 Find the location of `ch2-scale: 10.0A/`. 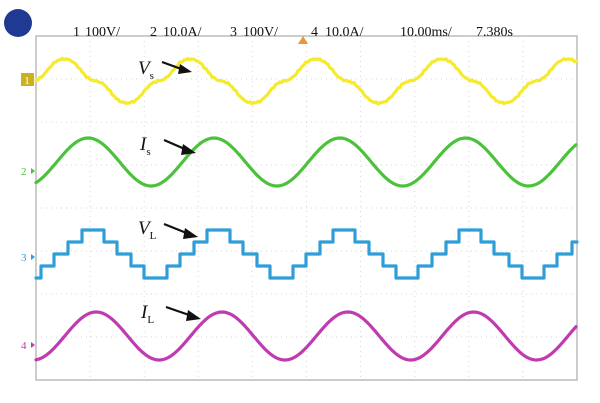

ch2-scale: 10.0A/ is located at coordinates (182, 32).